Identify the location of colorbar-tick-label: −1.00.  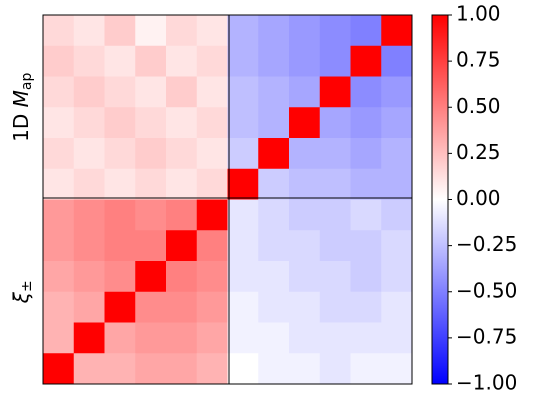
(486, 383).